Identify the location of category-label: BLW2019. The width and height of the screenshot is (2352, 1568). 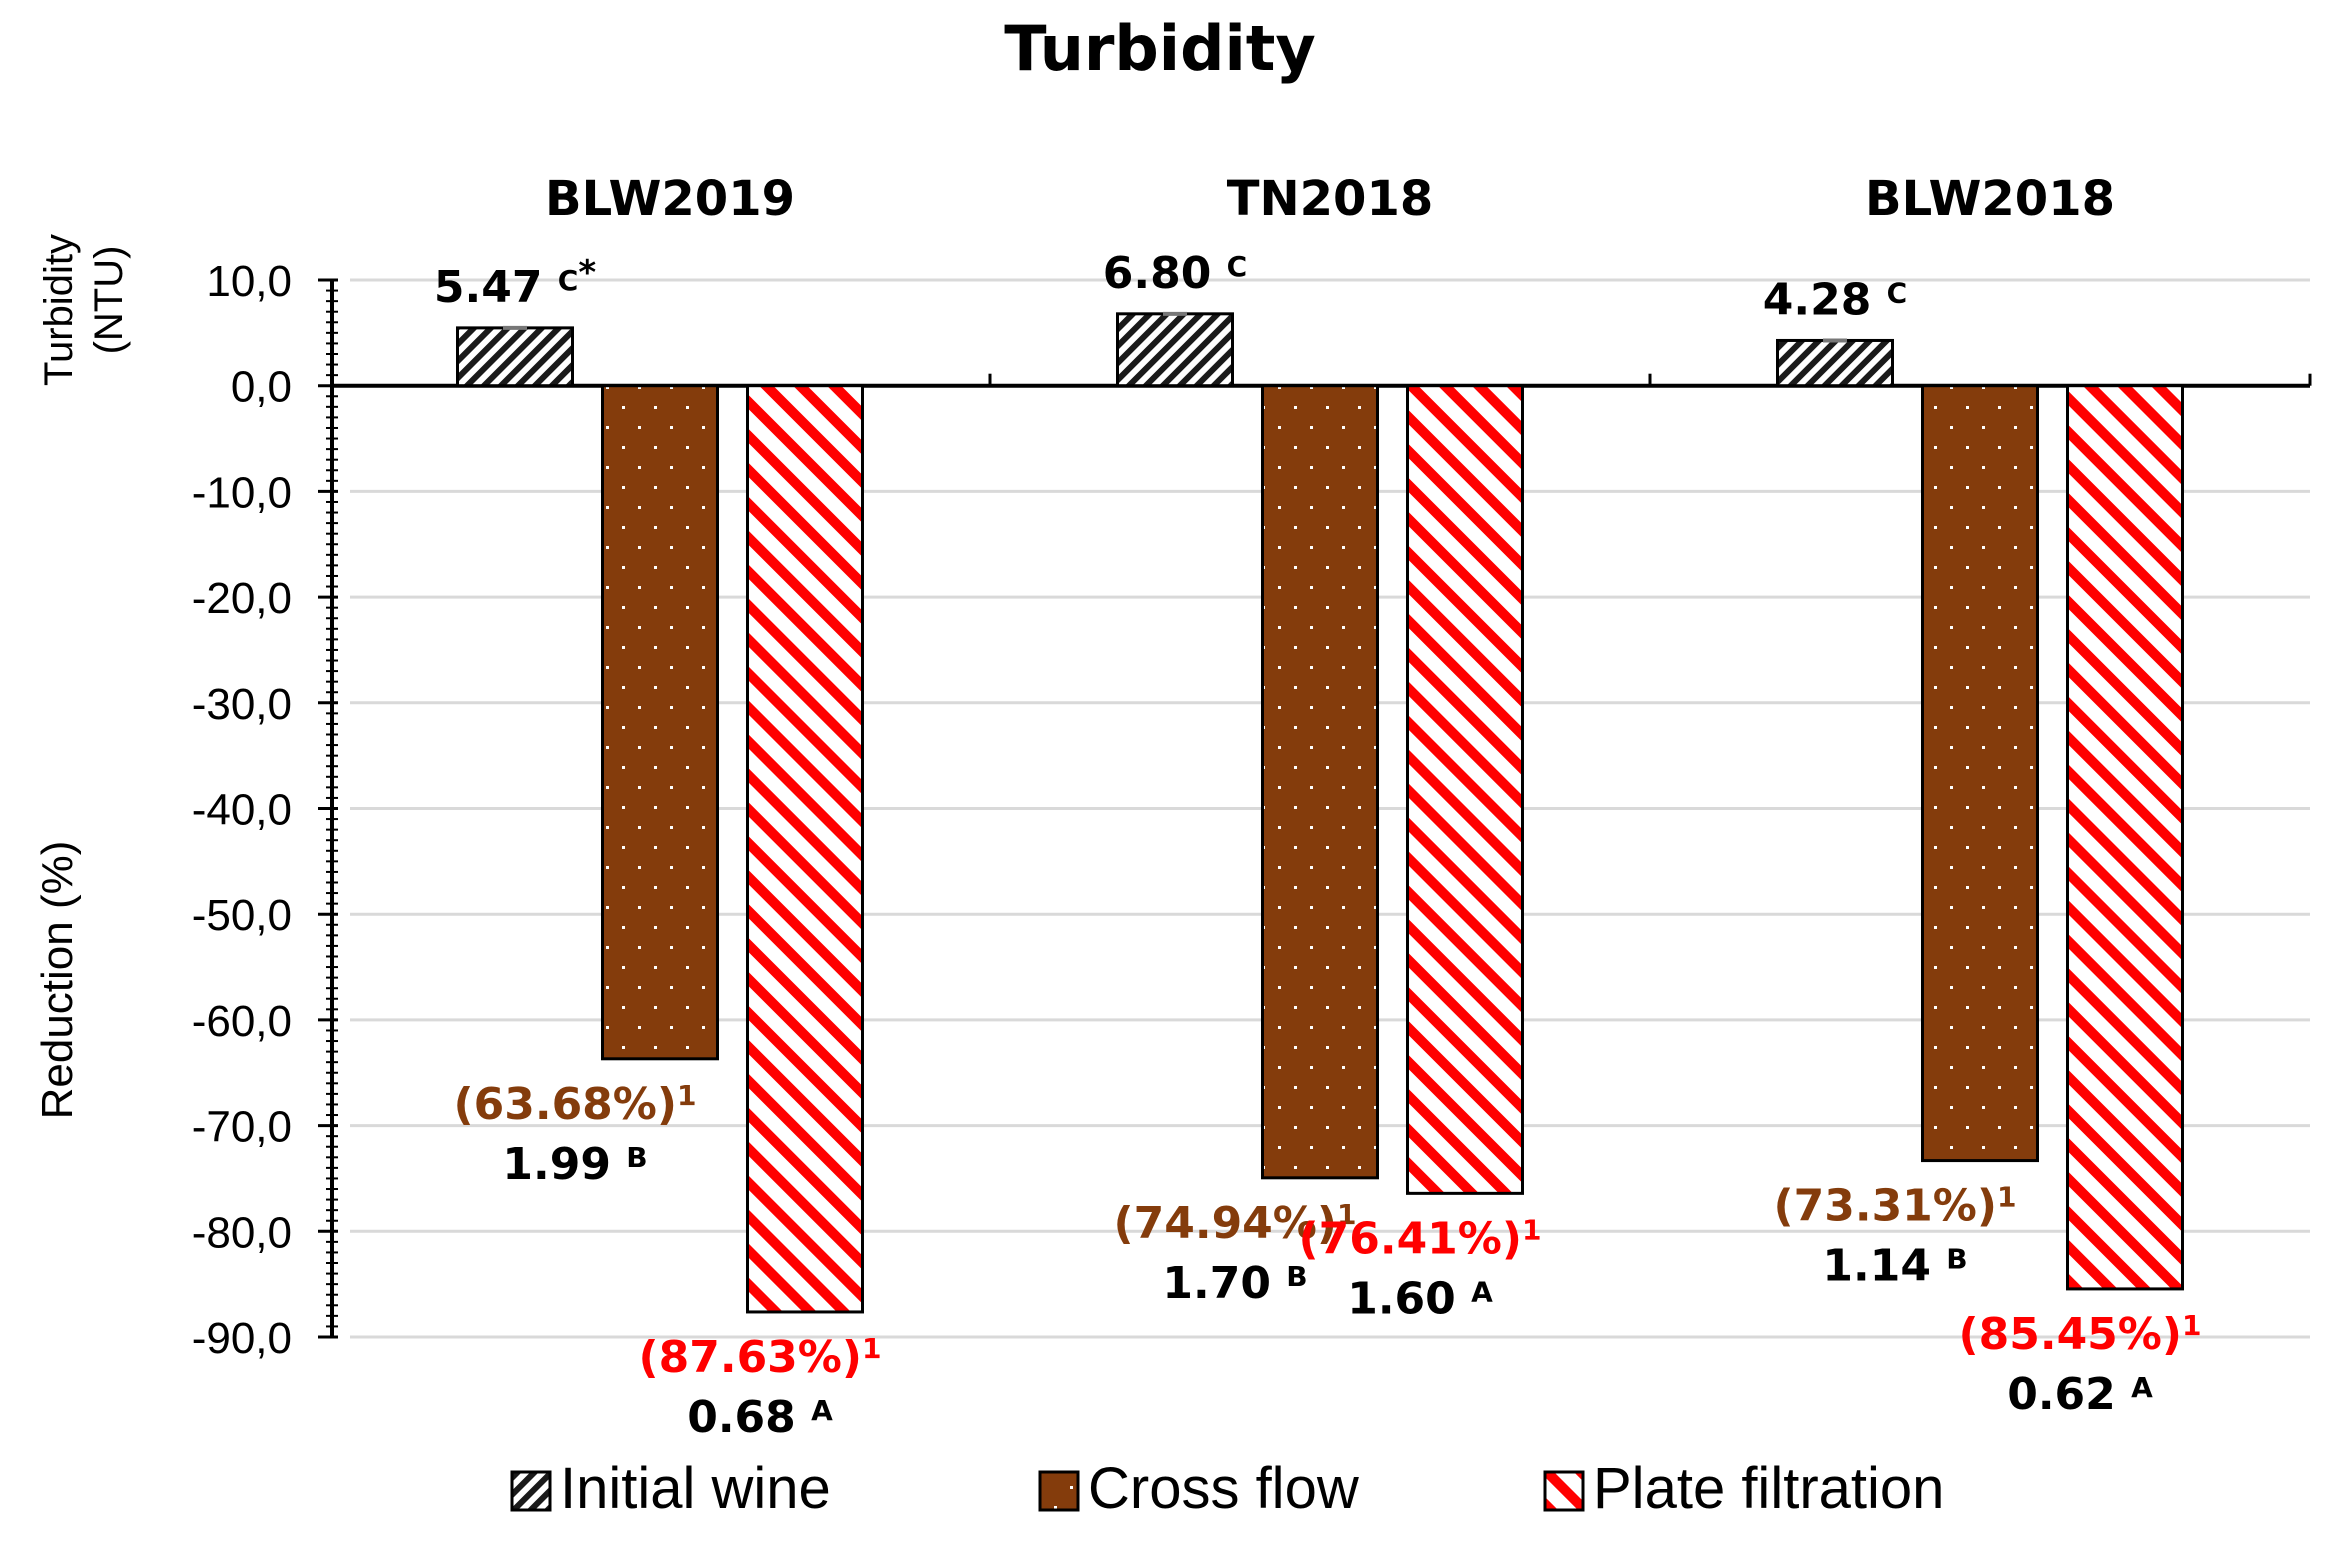
(670, 199).